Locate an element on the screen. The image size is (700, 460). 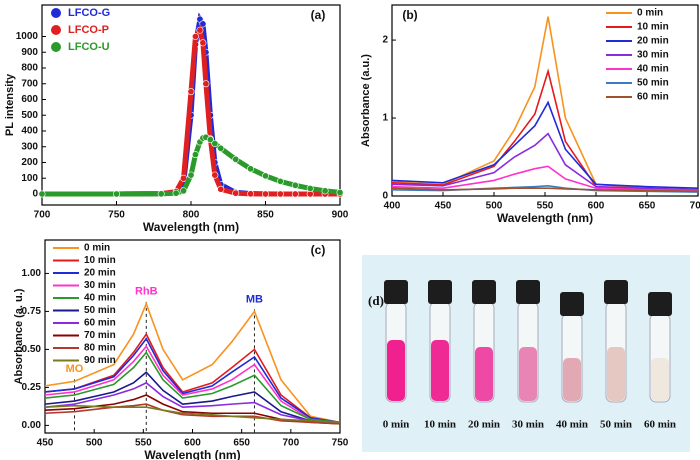
annotation-label: RhB is located at coordinates (146, 292).